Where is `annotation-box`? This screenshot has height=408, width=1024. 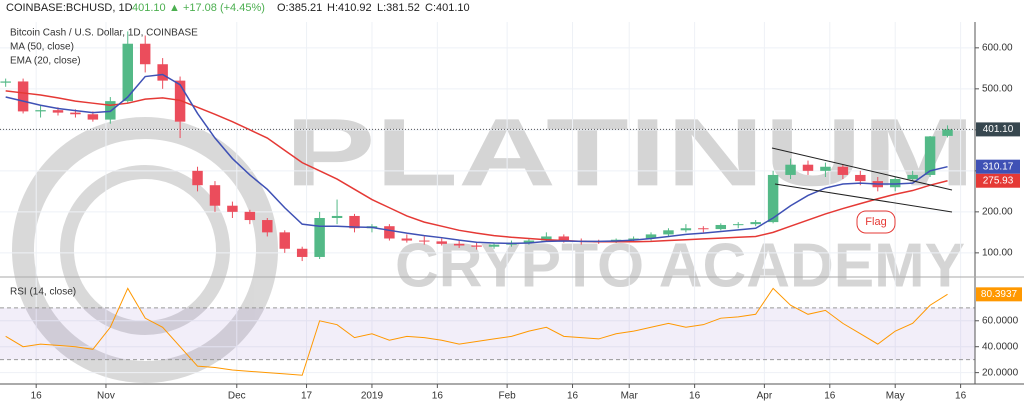
annotation-box is located at coordinates (876, 222).